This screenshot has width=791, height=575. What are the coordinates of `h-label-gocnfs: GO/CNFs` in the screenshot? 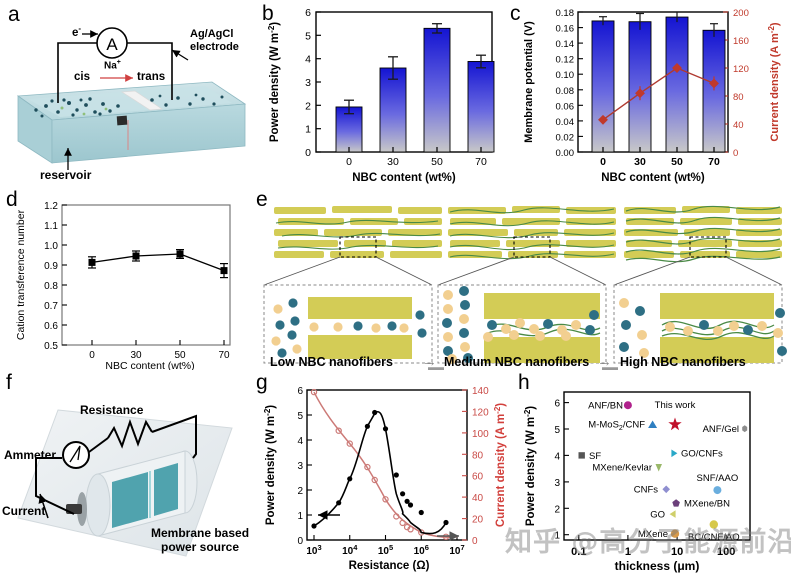 It's located at (702, 454).